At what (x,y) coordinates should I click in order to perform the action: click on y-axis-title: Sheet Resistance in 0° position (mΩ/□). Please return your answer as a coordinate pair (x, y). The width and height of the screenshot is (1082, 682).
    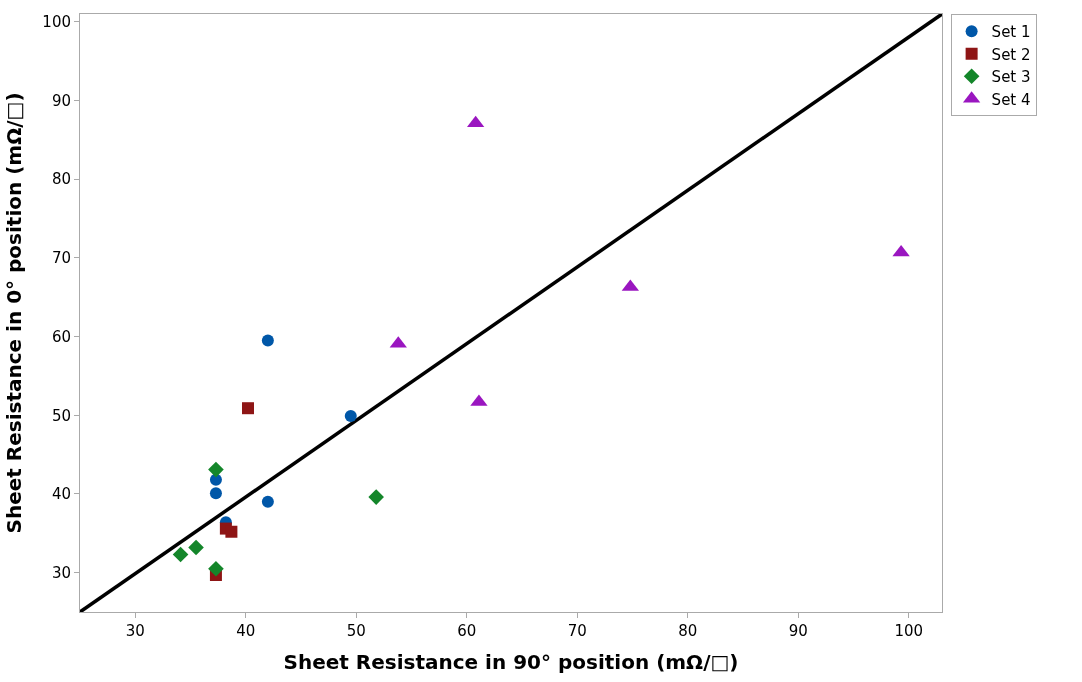
    Looking at the image, I should click on (13, 313).